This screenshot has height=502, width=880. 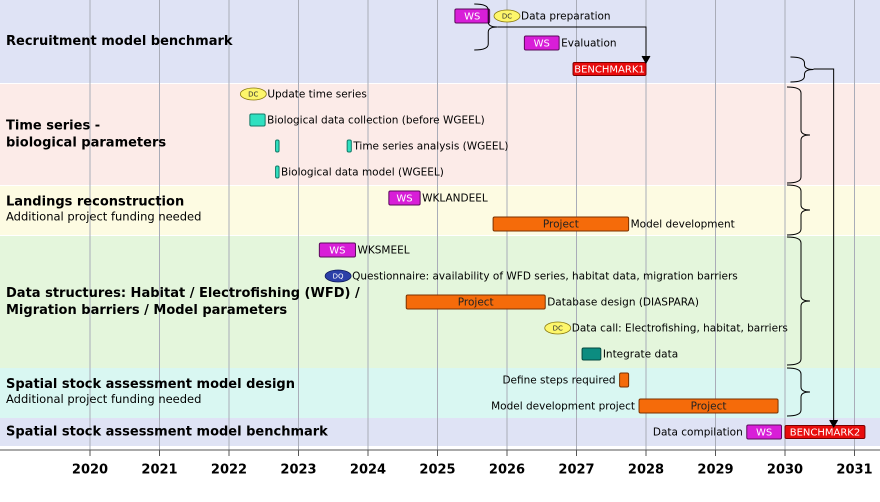 I want to click on bar-tealdark, so click(x=591, y=354).